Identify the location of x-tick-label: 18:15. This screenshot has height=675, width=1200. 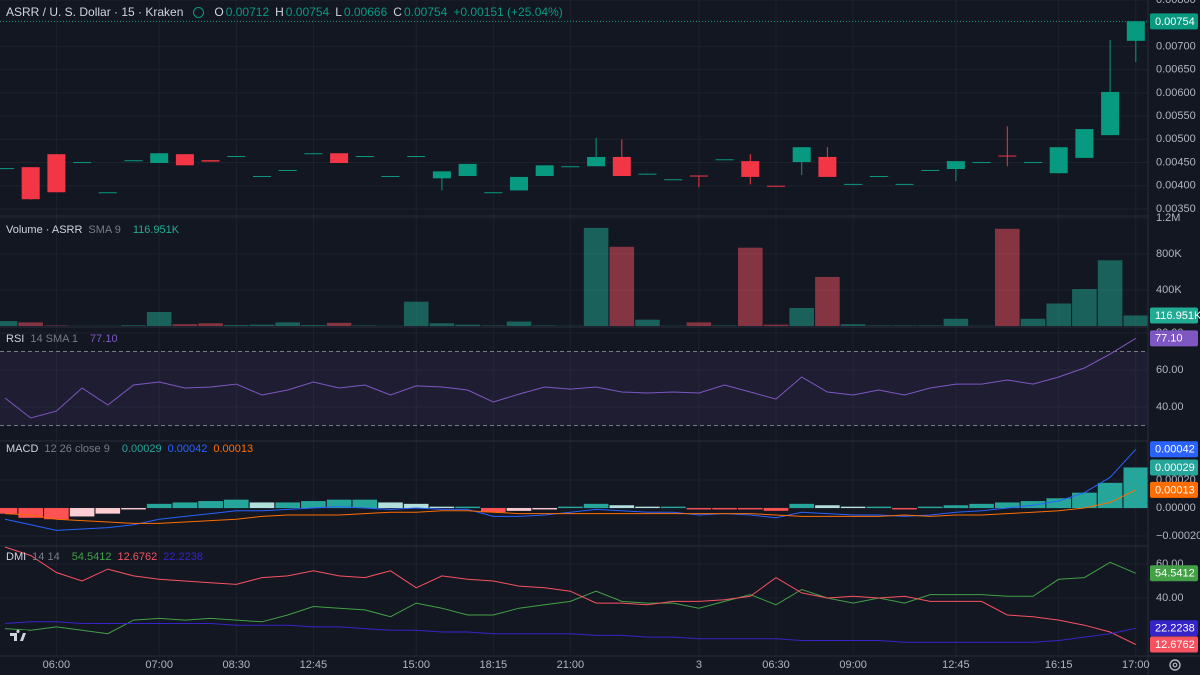
(494, 665).